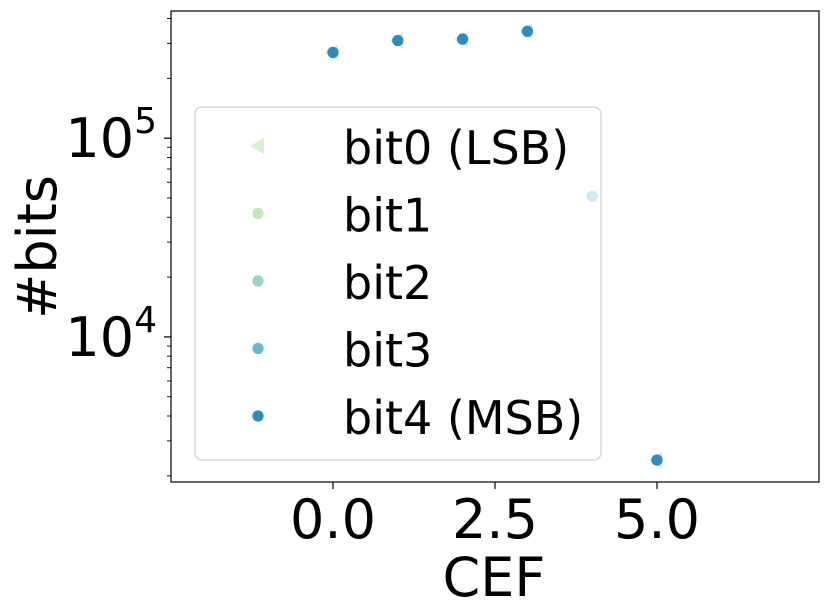 The height and width of the screenshot is (613, 830). I want to click on x-axis-label: CEF, so click(494, 577).